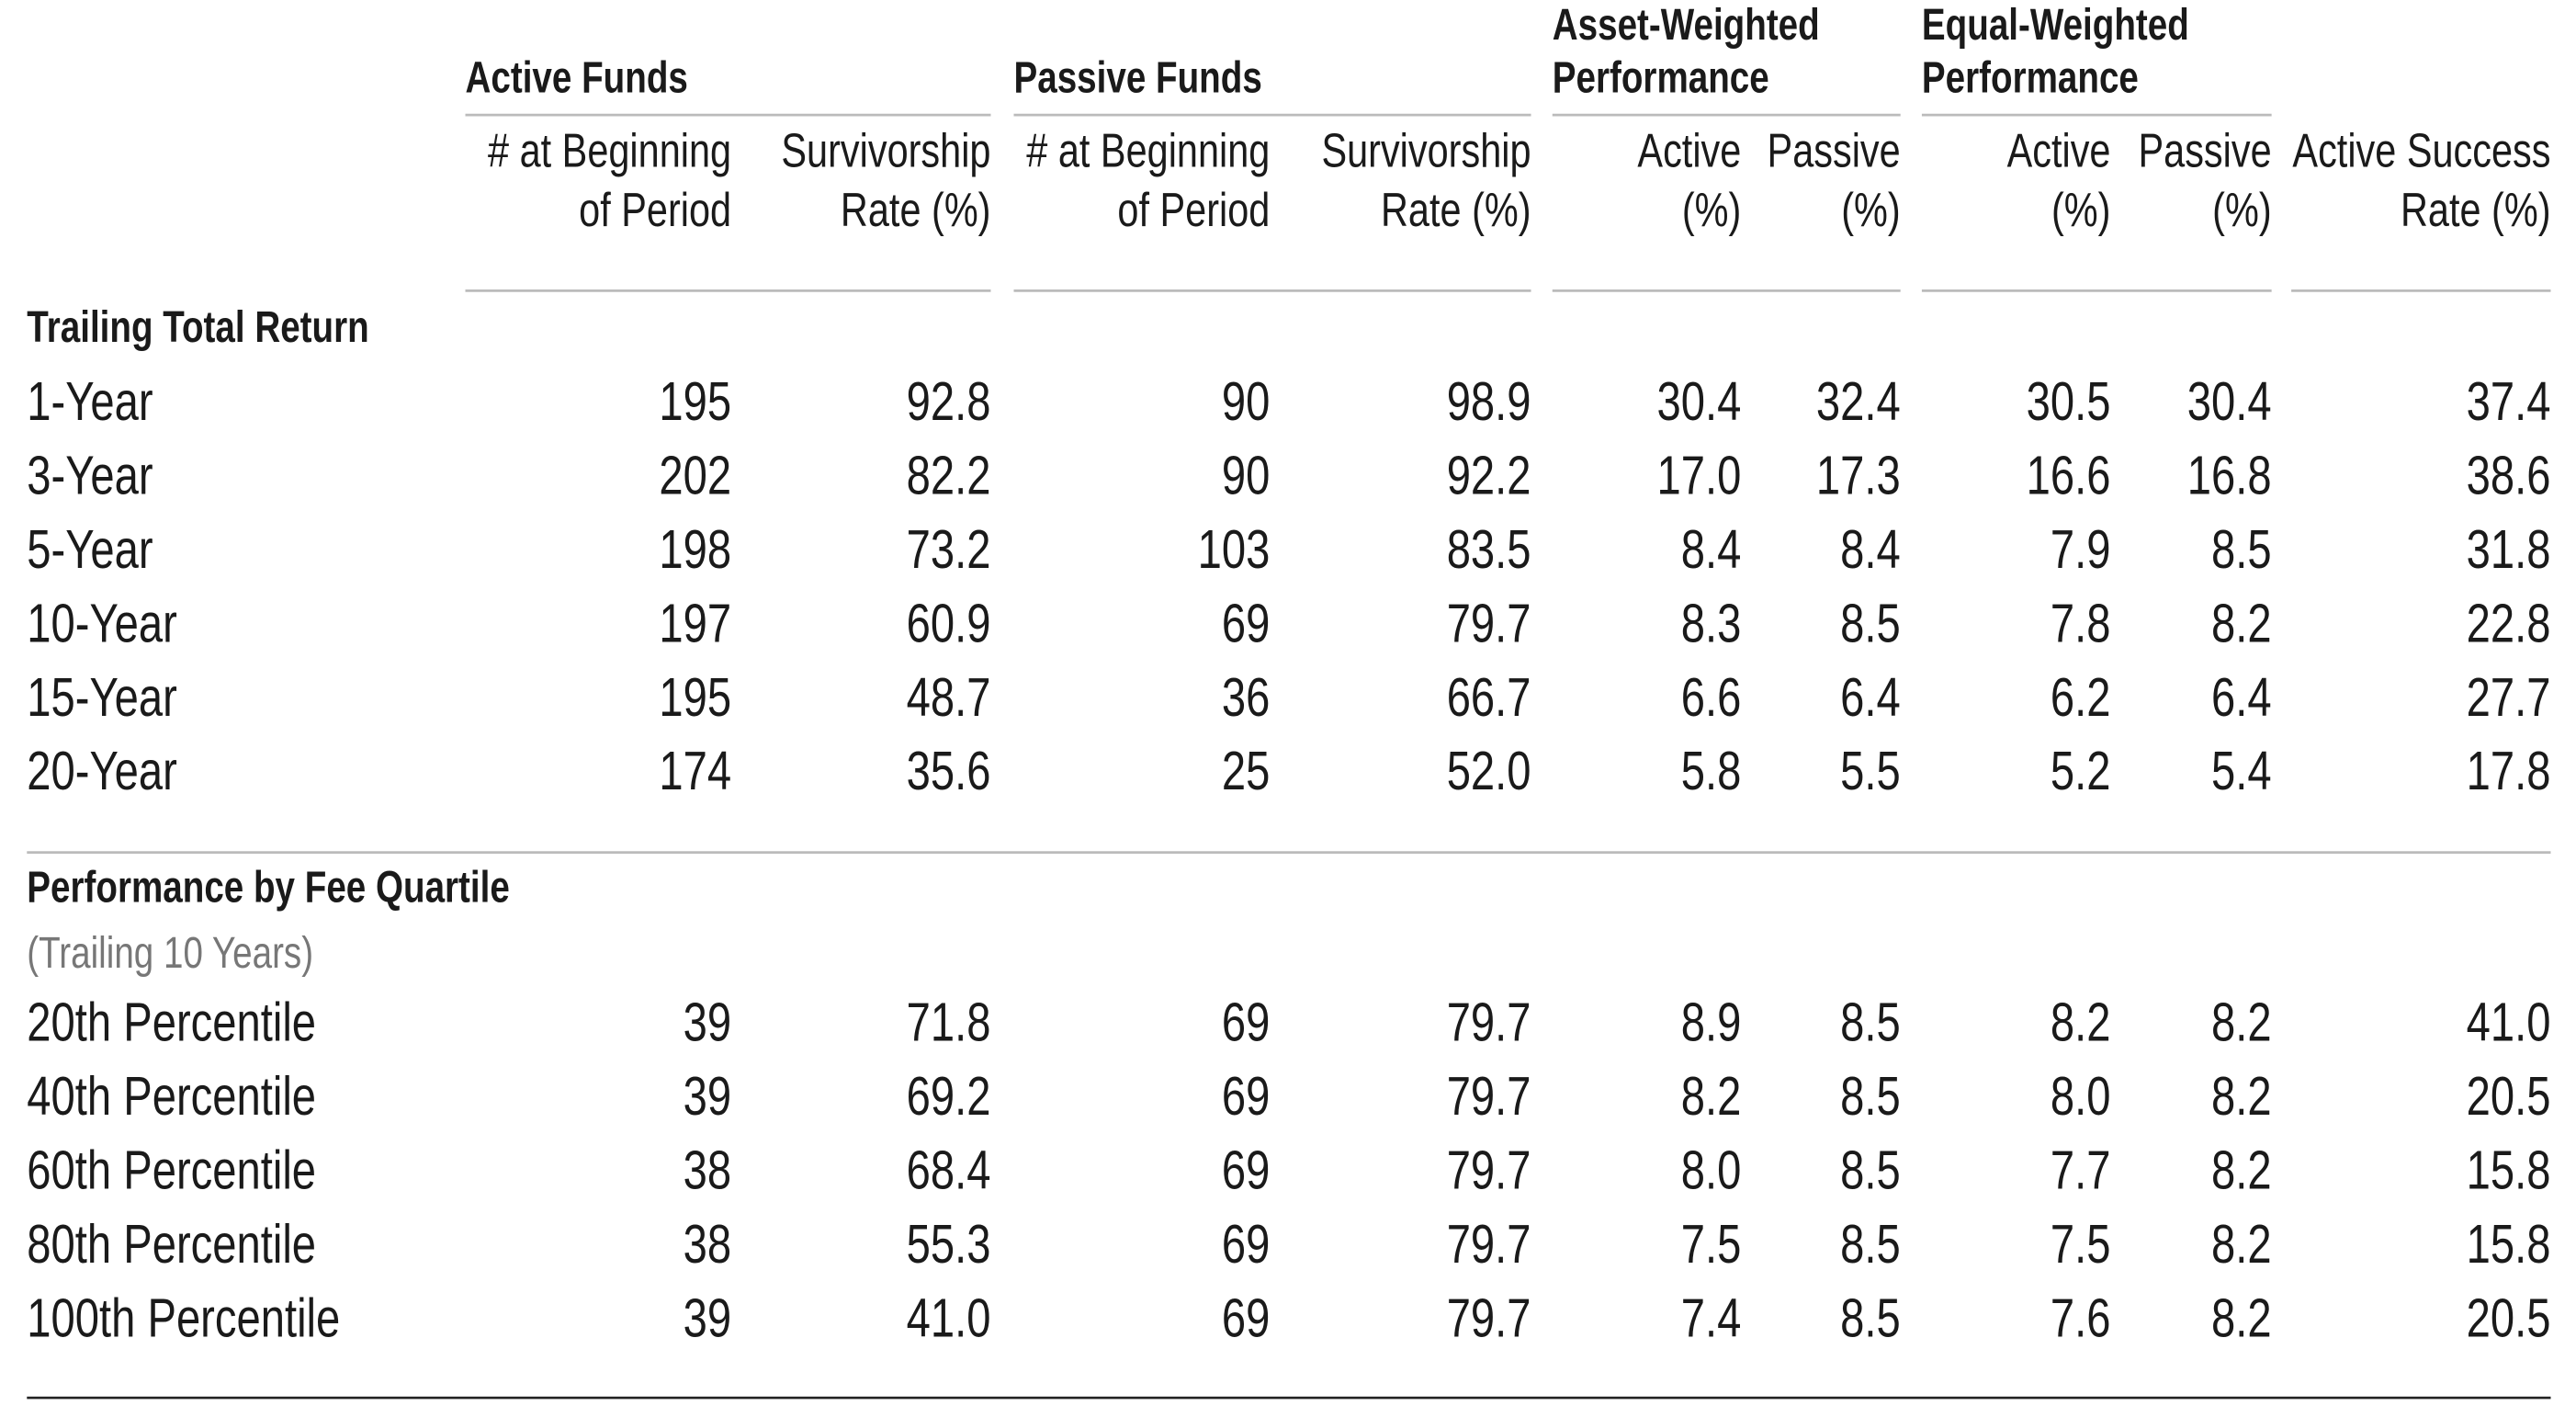  I want to click on row-label: 100th Percentile, so click(183, 1319).